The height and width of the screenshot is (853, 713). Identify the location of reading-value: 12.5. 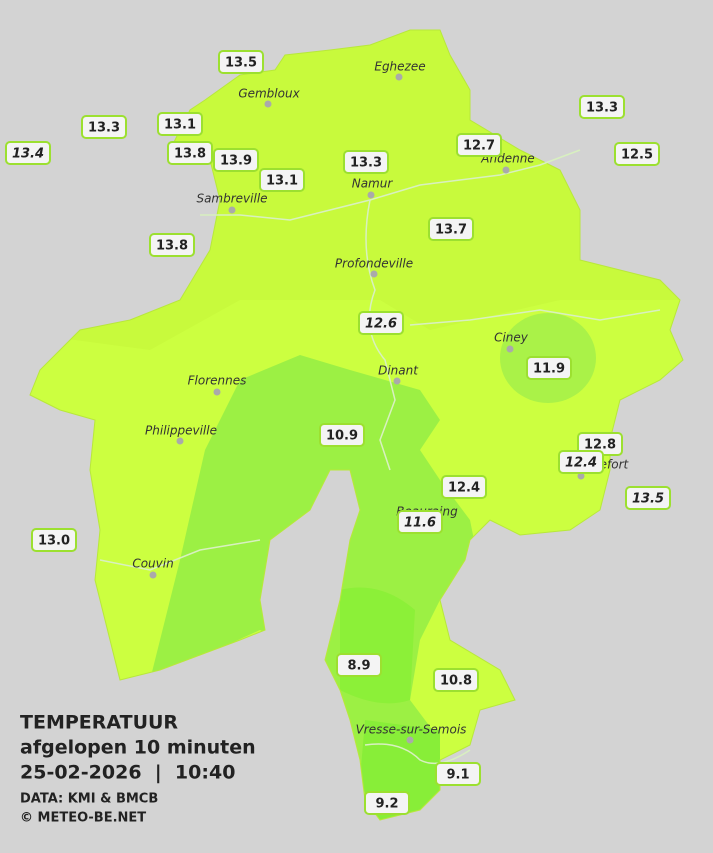
(637, 155).